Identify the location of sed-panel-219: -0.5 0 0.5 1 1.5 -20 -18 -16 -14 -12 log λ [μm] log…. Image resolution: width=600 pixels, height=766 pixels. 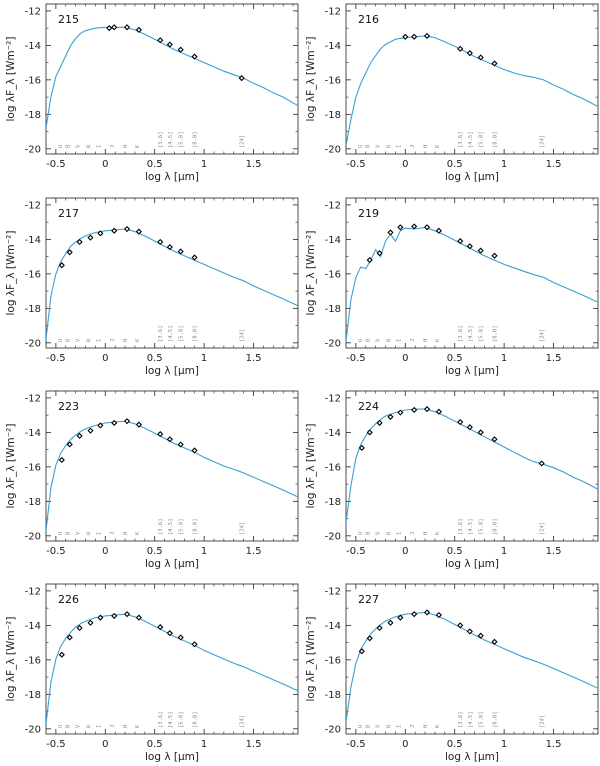
(452, 287).